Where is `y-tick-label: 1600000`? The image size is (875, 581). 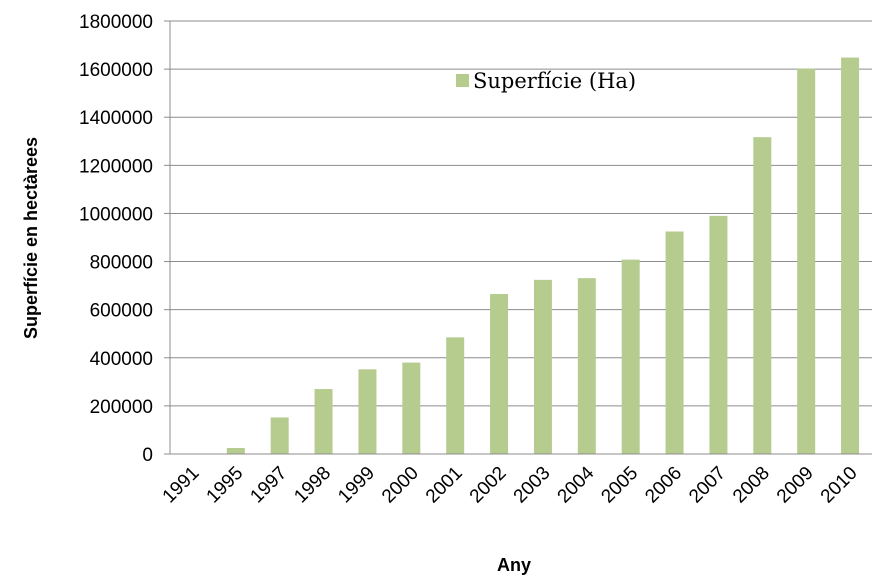
y-tick-label: 1600000 is located at coordinates (116, 70).